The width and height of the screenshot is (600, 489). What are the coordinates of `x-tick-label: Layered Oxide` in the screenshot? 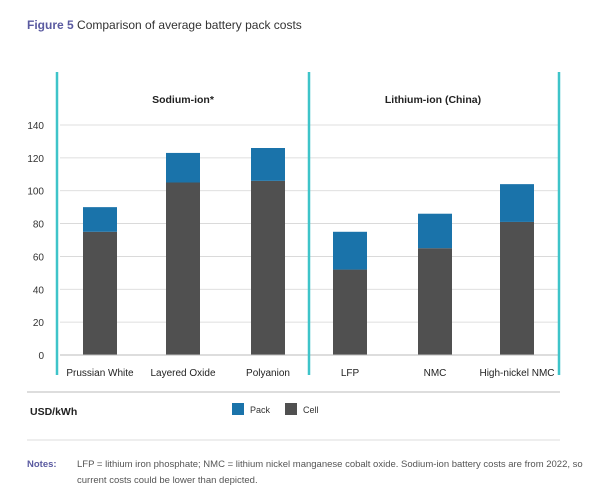 It's located at (182, 373).